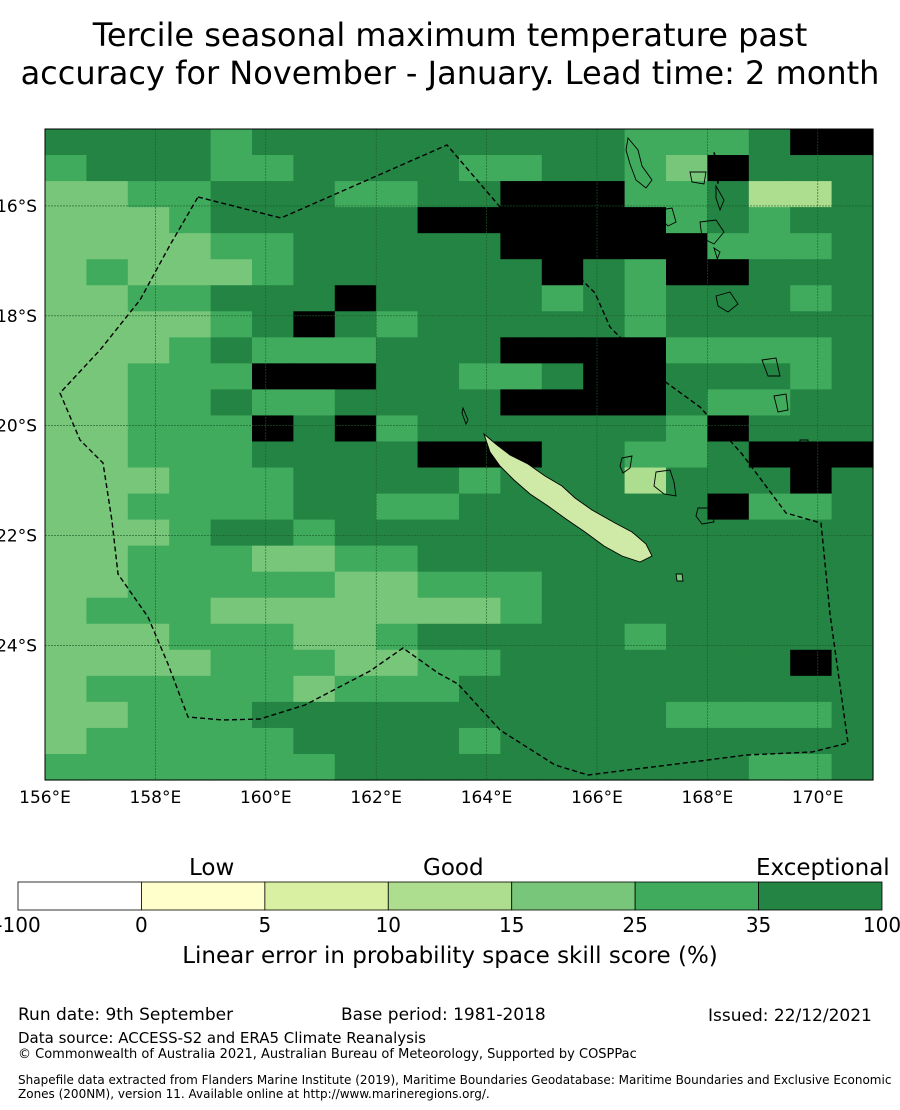 This screenshot has width=900, height=1110. I want to click on legend-category-low: Low, so click(212, 868).